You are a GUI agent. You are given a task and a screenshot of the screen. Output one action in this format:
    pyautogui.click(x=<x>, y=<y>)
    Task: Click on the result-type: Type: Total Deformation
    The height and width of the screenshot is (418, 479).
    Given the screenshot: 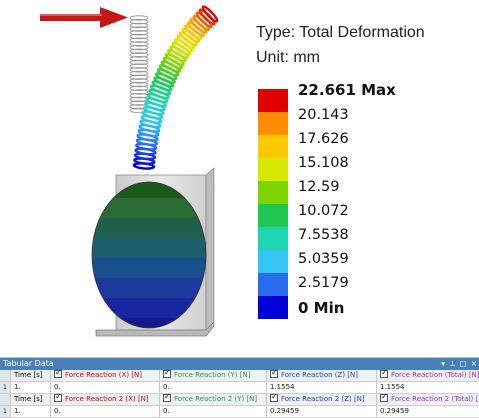 What is the action you would take?
    pyautogui.click(x=340, y=32)
    